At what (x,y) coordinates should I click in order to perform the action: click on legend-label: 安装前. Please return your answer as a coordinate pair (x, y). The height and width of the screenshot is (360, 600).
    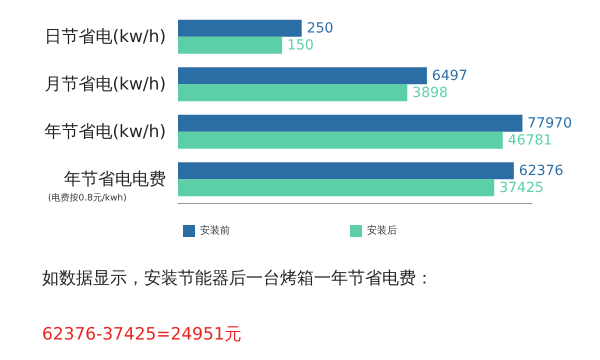
    Looking at the image, I should click on (215, 230).